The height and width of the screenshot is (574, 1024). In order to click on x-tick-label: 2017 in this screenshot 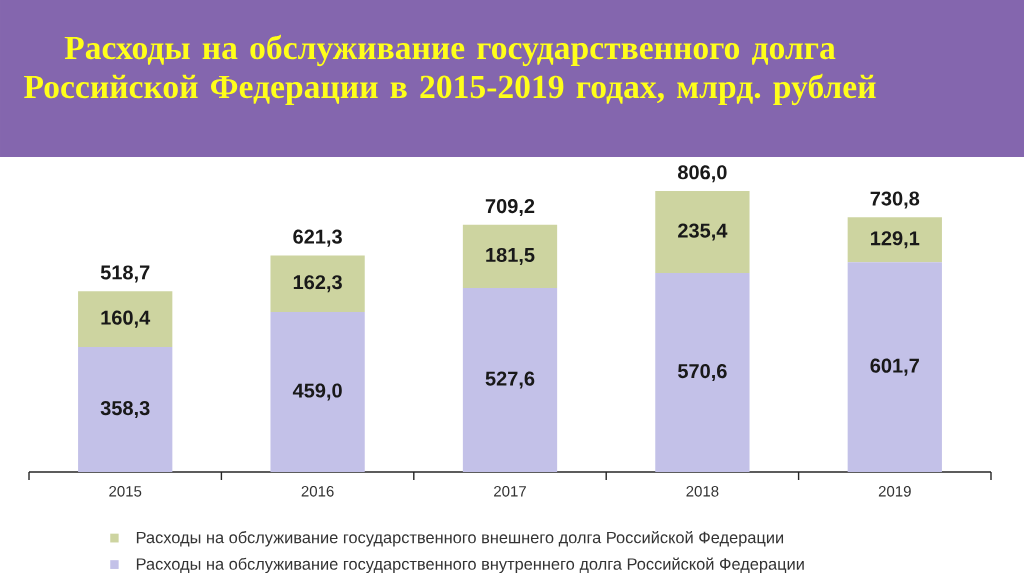, I will do `click(510, 491)`.